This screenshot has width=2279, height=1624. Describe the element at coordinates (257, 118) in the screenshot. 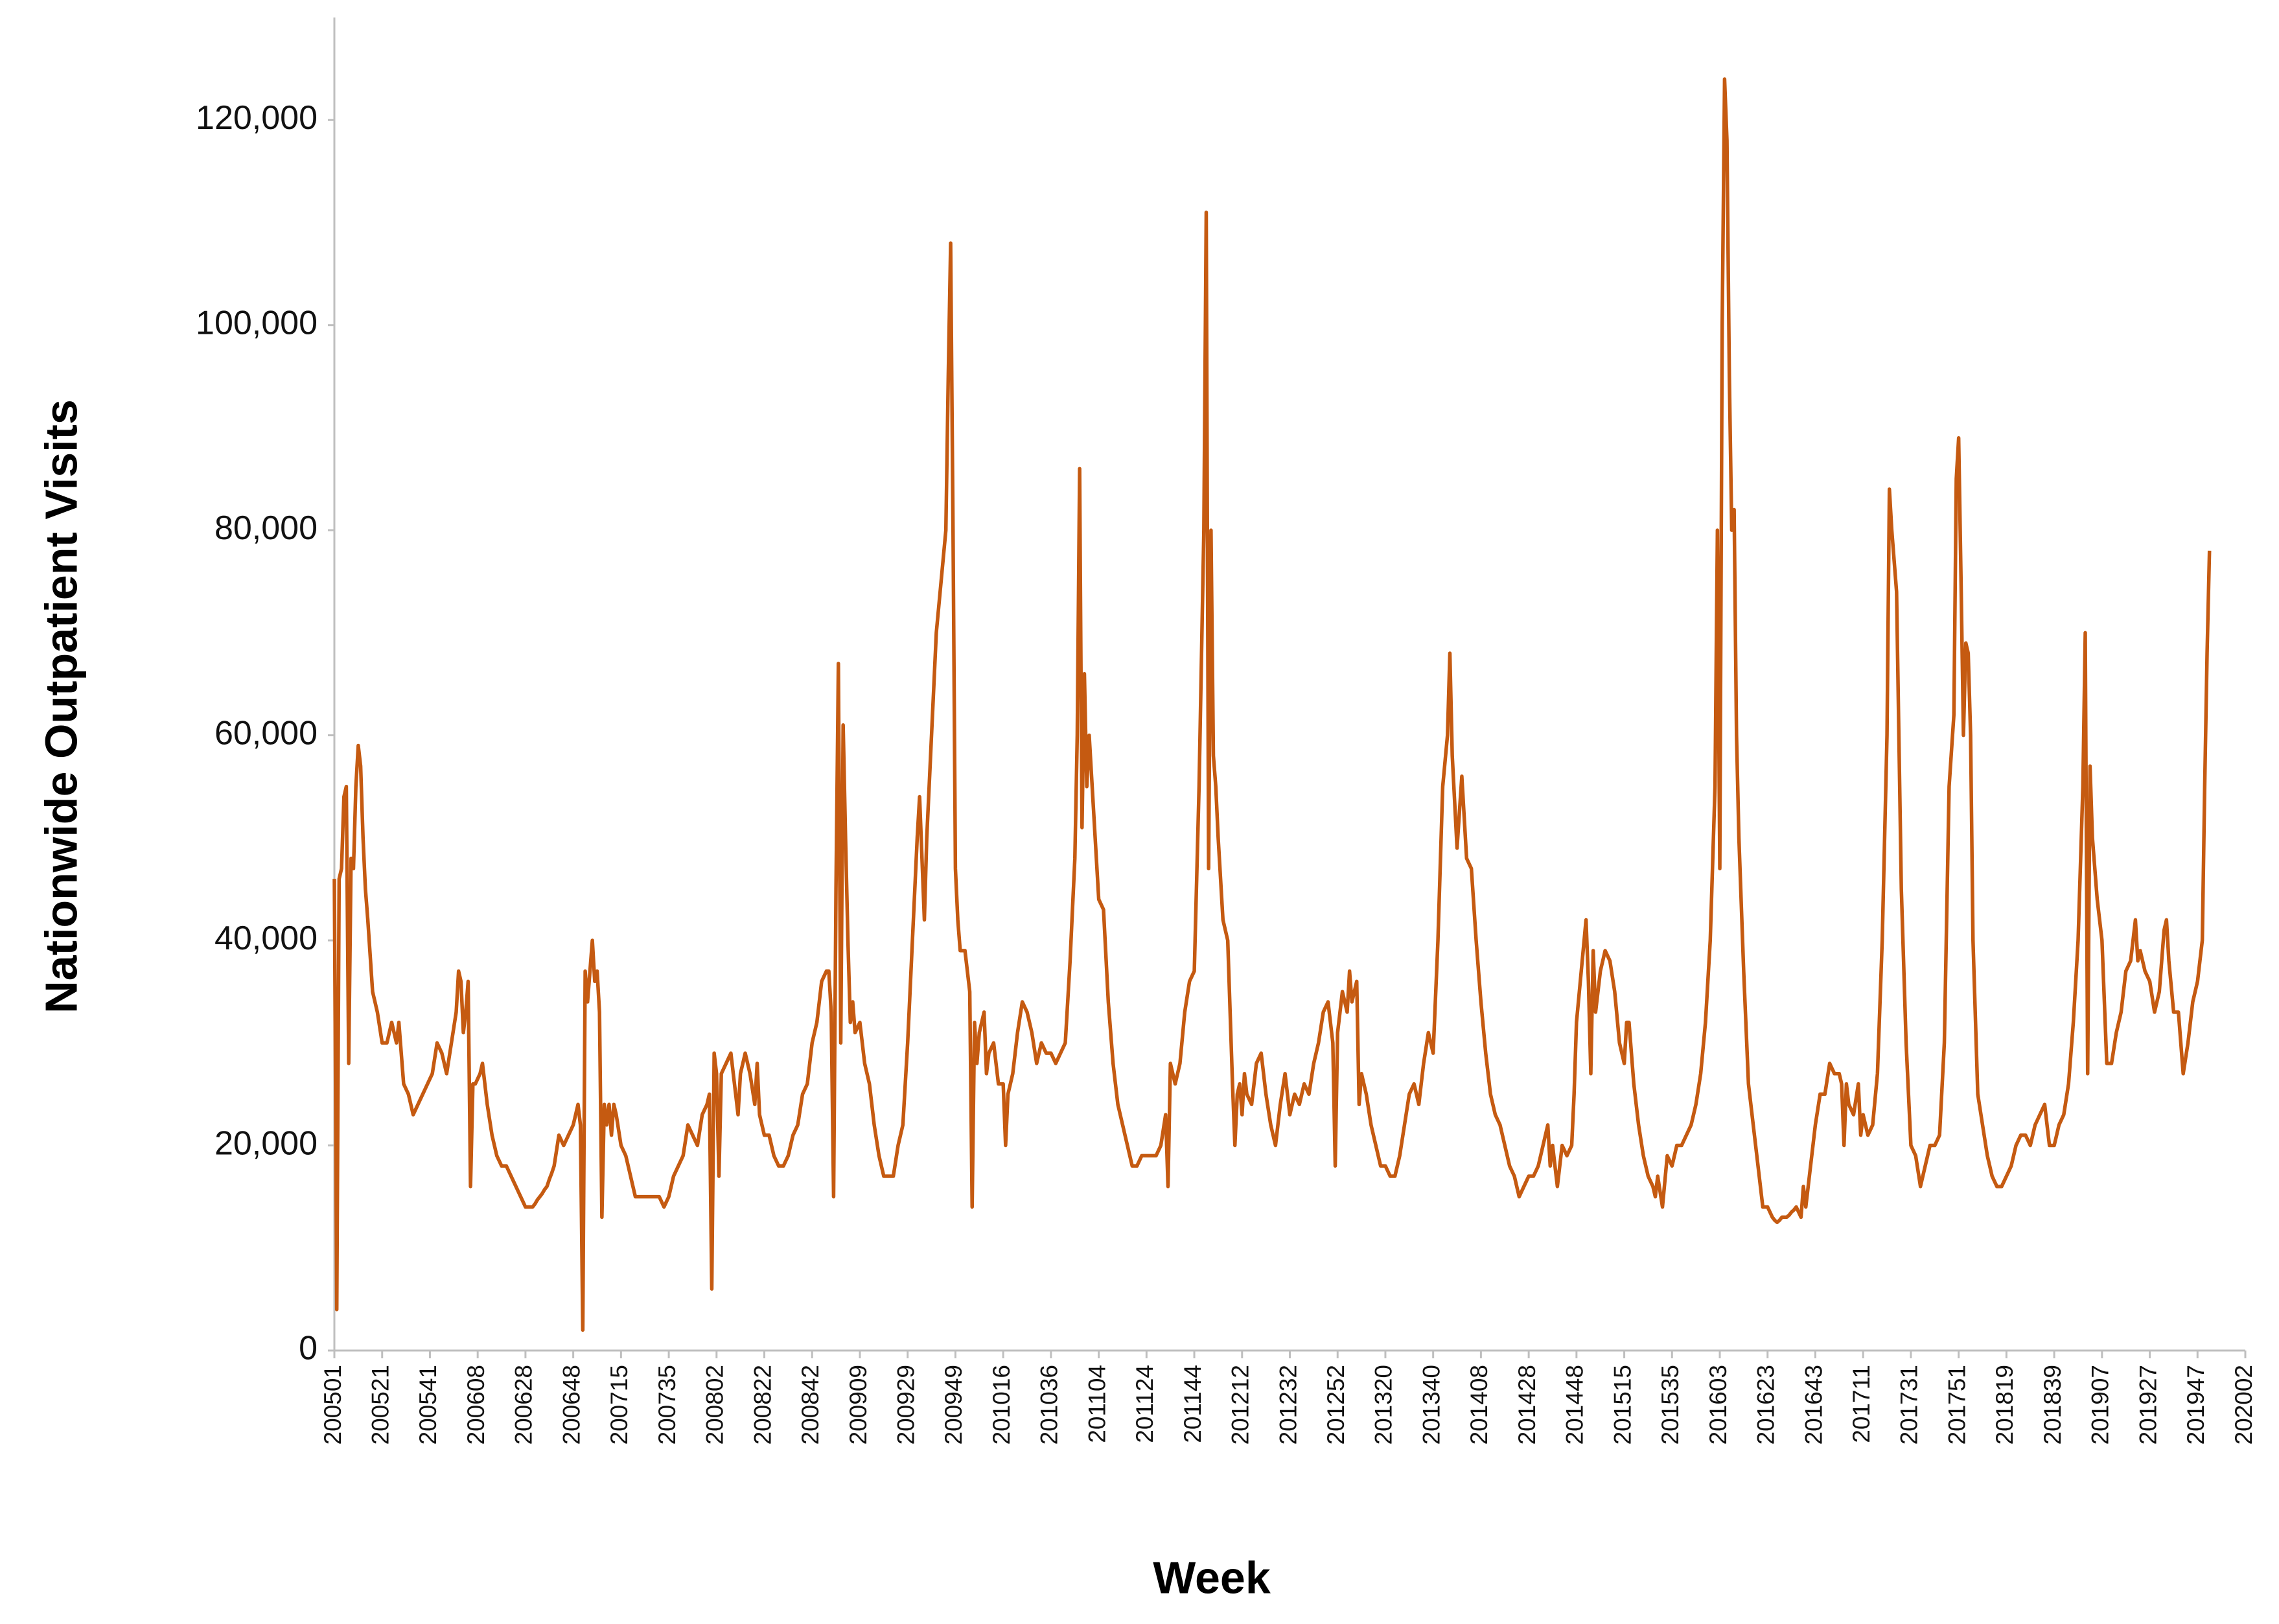

I see `y-tick-label: 120,000` at that location.